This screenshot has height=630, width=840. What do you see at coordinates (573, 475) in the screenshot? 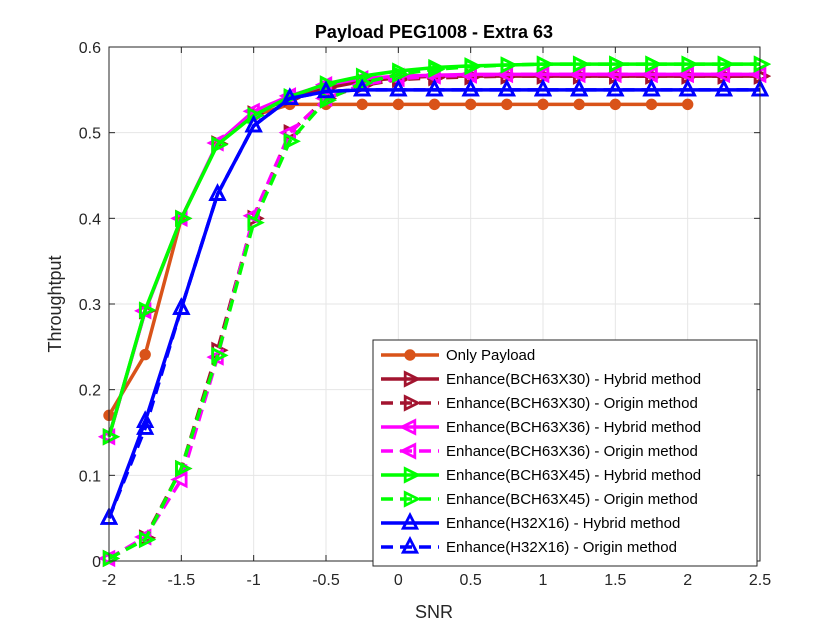
I see `legend-label: Enhance(BCH63X45) - Hybrid method` at bounding box center [573, 475].